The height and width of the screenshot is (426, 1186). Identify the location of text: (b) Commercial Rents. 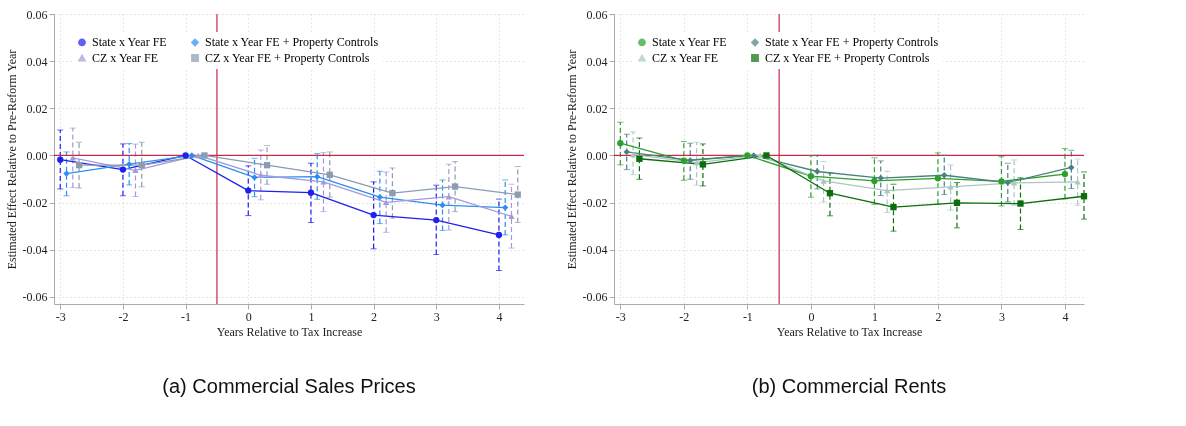
(849, 386).